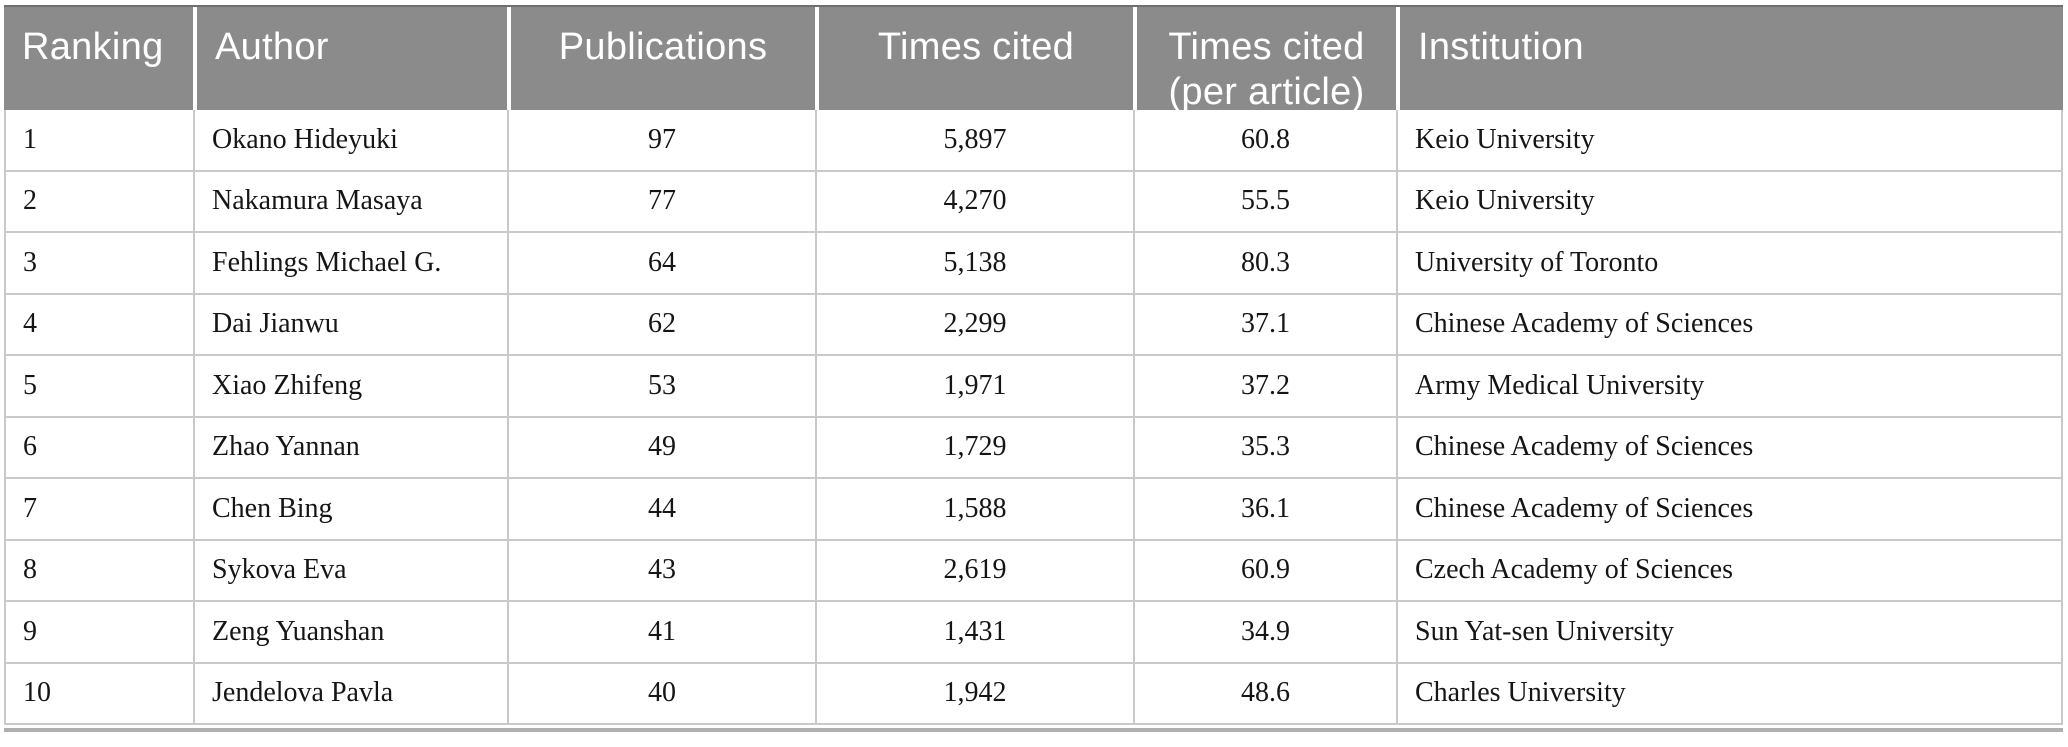 This screenshot has width=2068, height=747. What do you see at coordinates (1266, 693) in the screenshot?
I see `cell-times-cited-per-article: 48.6` at bounding box center [1266, 693].